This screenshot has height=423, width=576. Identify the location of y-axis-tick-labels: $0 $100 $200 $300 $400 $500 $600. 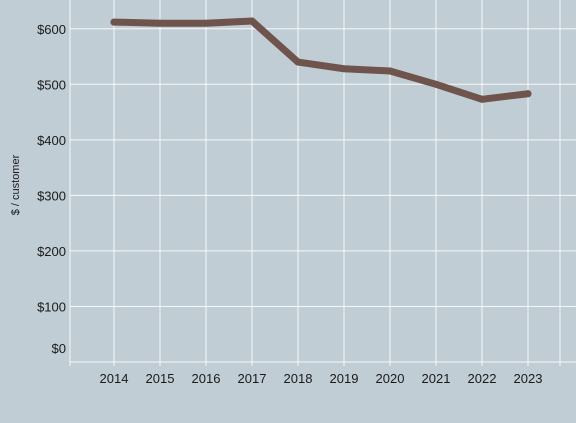
(51, 189).